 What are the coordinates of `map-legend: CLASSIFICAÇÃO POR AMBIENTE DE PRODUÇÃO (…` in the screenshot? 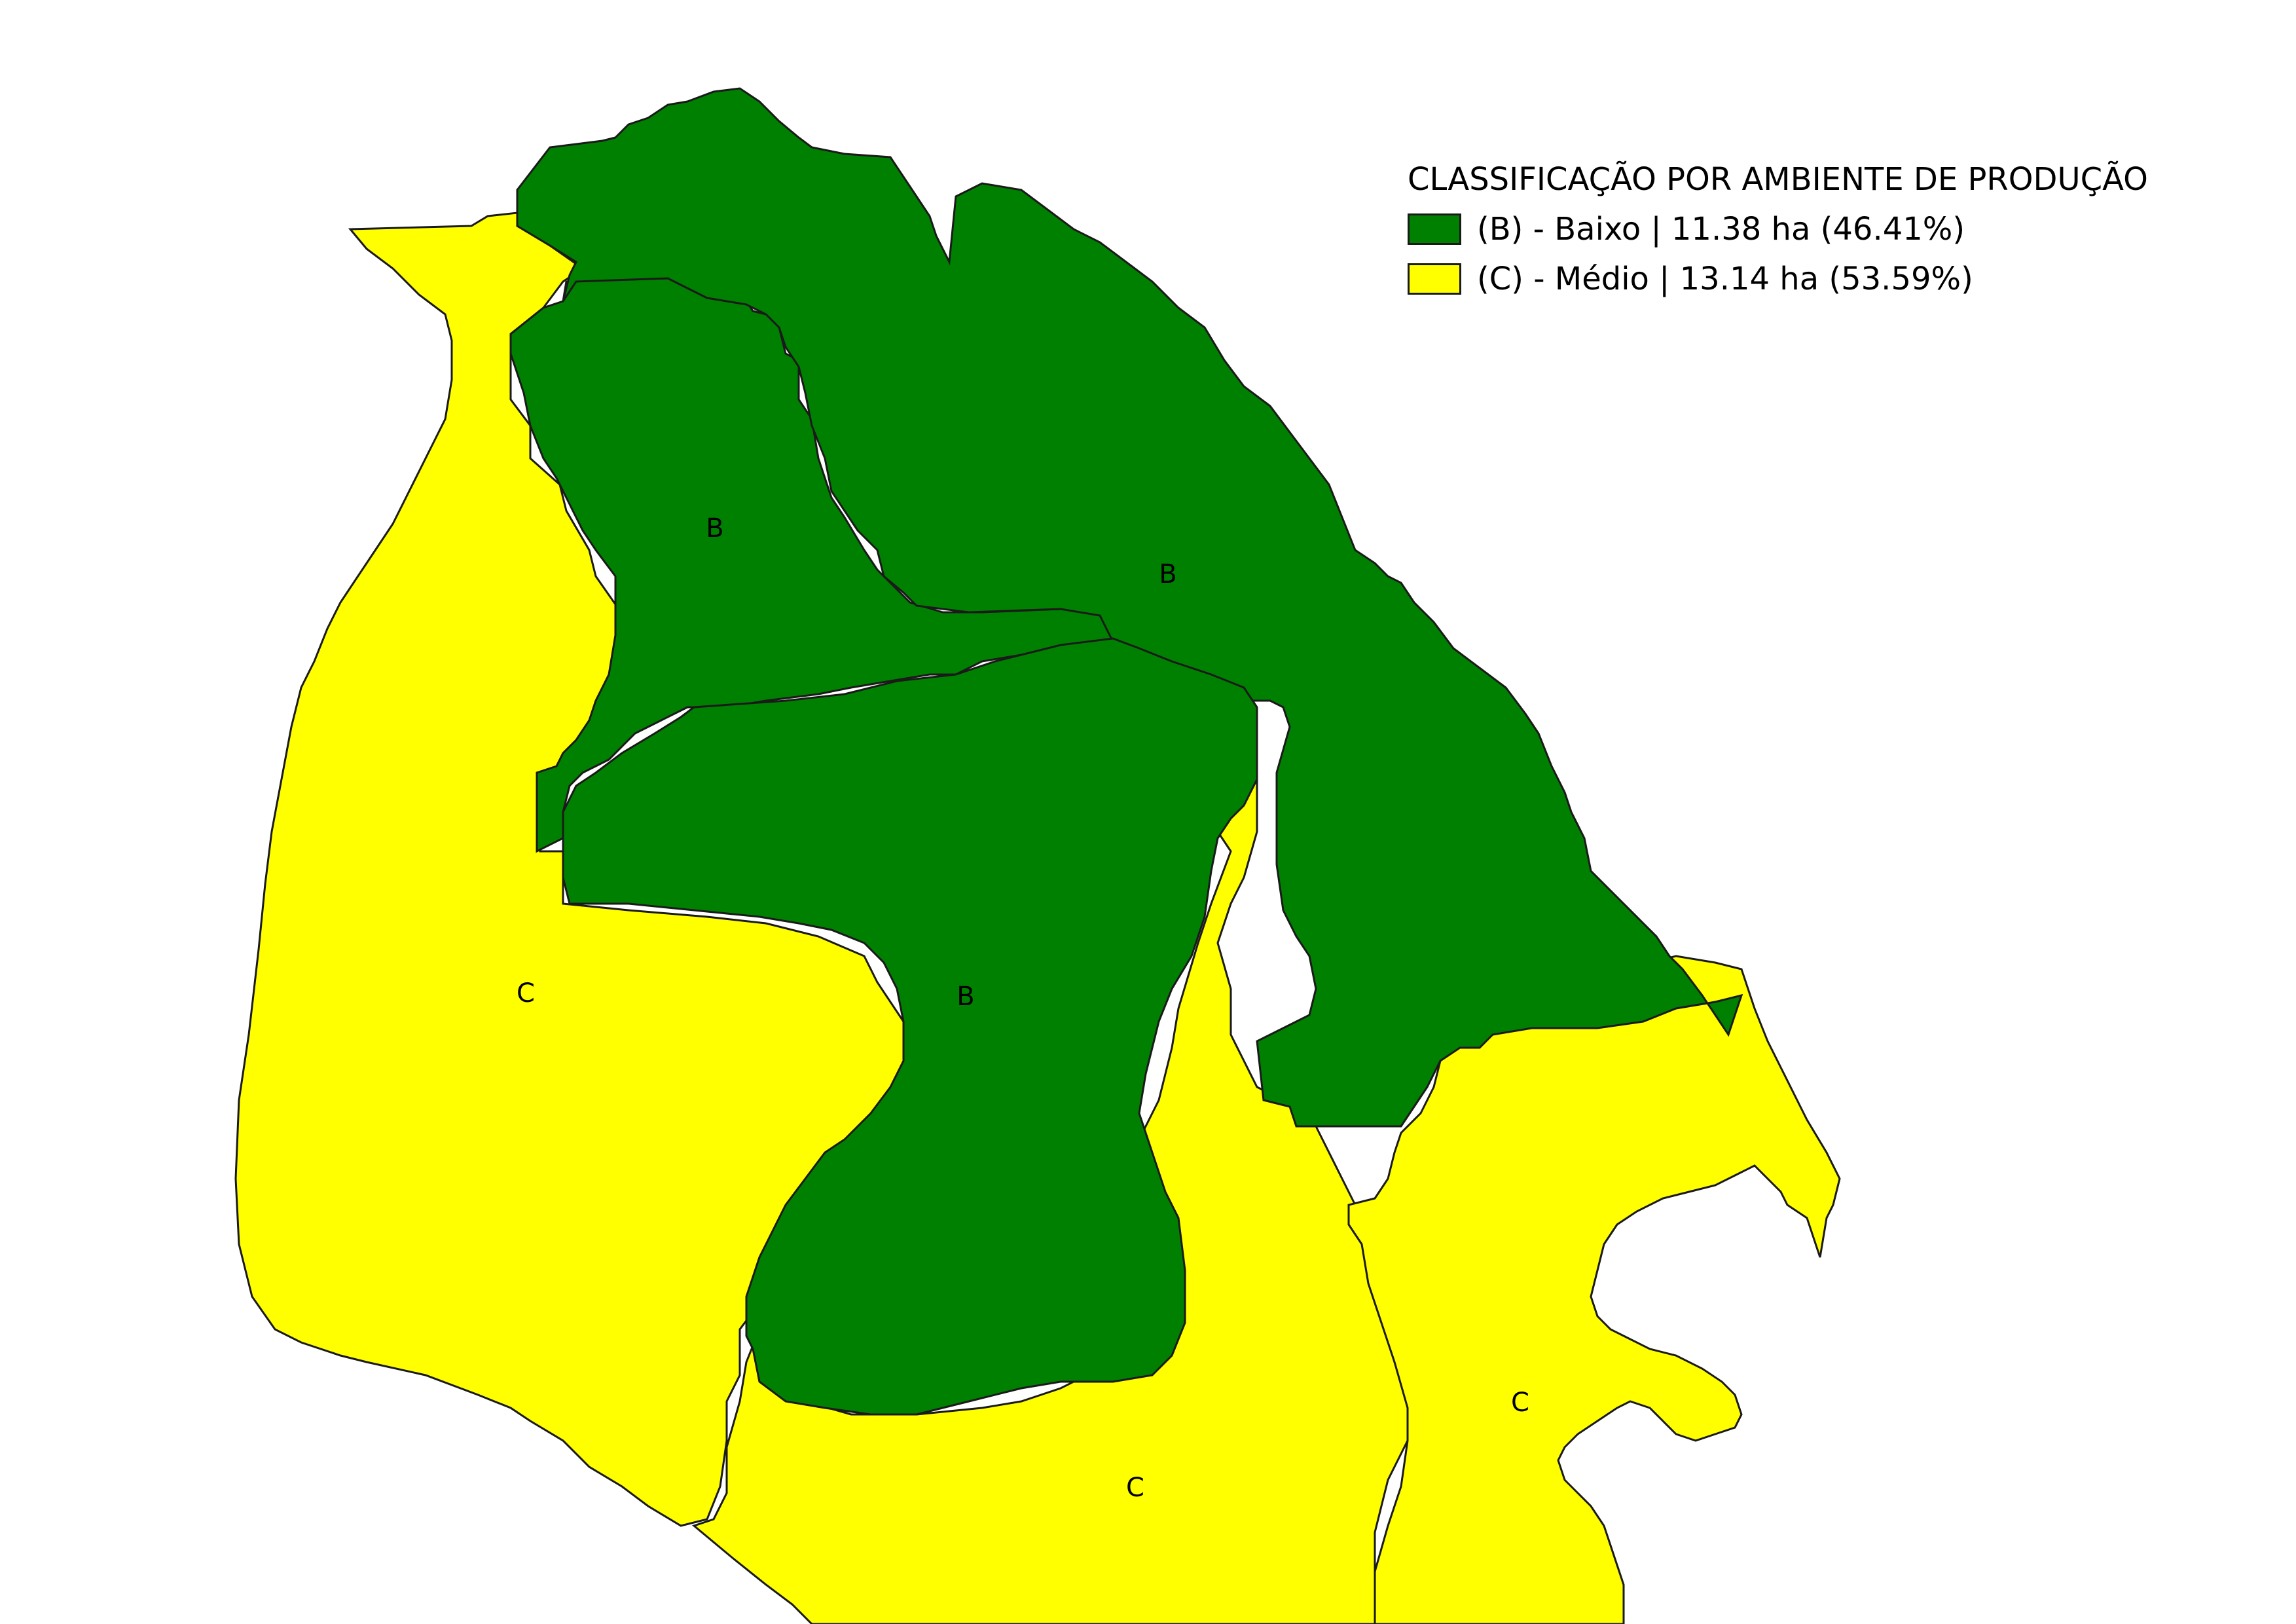 It's located at (1778, 230).